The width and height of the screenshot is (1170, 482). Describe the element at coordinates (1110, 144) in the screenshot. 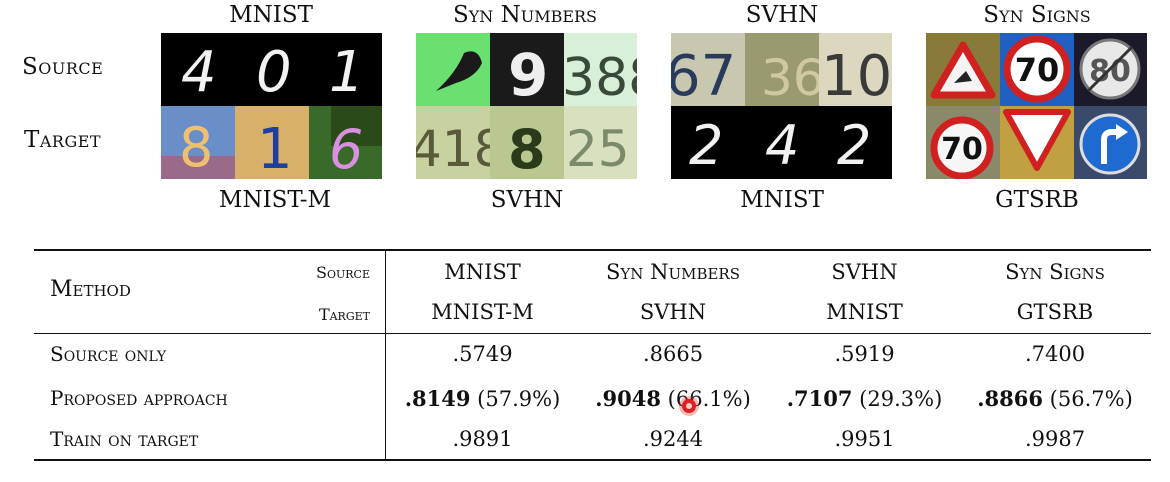

I see `turn-right-sign-icon` at that location.